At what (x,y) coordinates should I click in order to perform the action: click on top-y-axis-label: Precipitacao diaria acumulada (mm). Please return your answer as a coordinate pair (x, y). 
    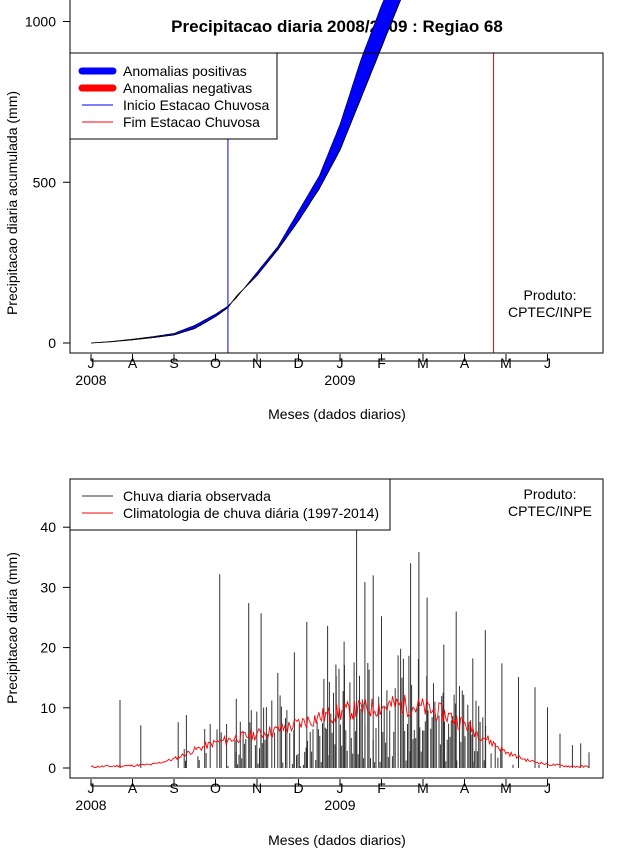
    Looking at the image, I should click on (12, 203).